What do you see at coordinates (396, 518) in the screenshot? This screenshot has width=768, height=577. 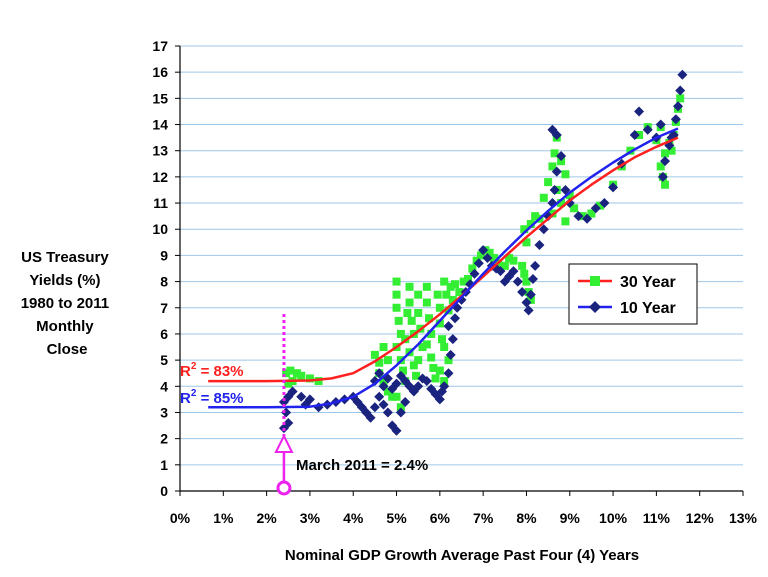 I see `x-tick-label-5: 5%` at bounding box center [396, 518].